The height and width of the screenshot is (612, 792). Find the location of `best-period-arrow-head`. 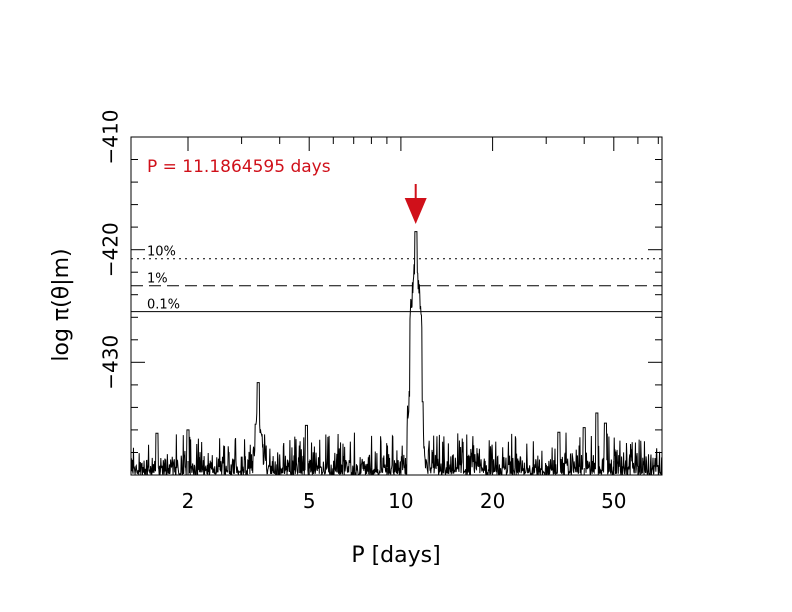

best-period-arrow-head is located at coordinates (415, 211).